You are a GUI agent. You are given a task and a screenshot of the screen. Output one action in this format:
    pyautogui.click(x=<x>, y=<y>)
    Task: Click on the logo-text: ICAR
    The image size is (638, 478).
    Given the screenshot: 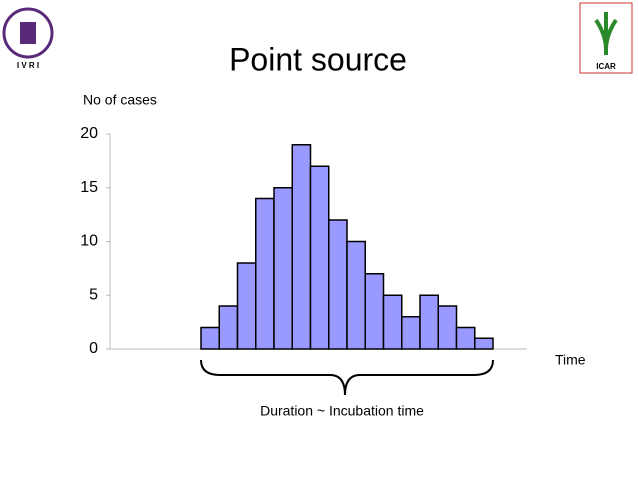 What is the action you would take?
    pyautogui.click(x=606, y=66)
    